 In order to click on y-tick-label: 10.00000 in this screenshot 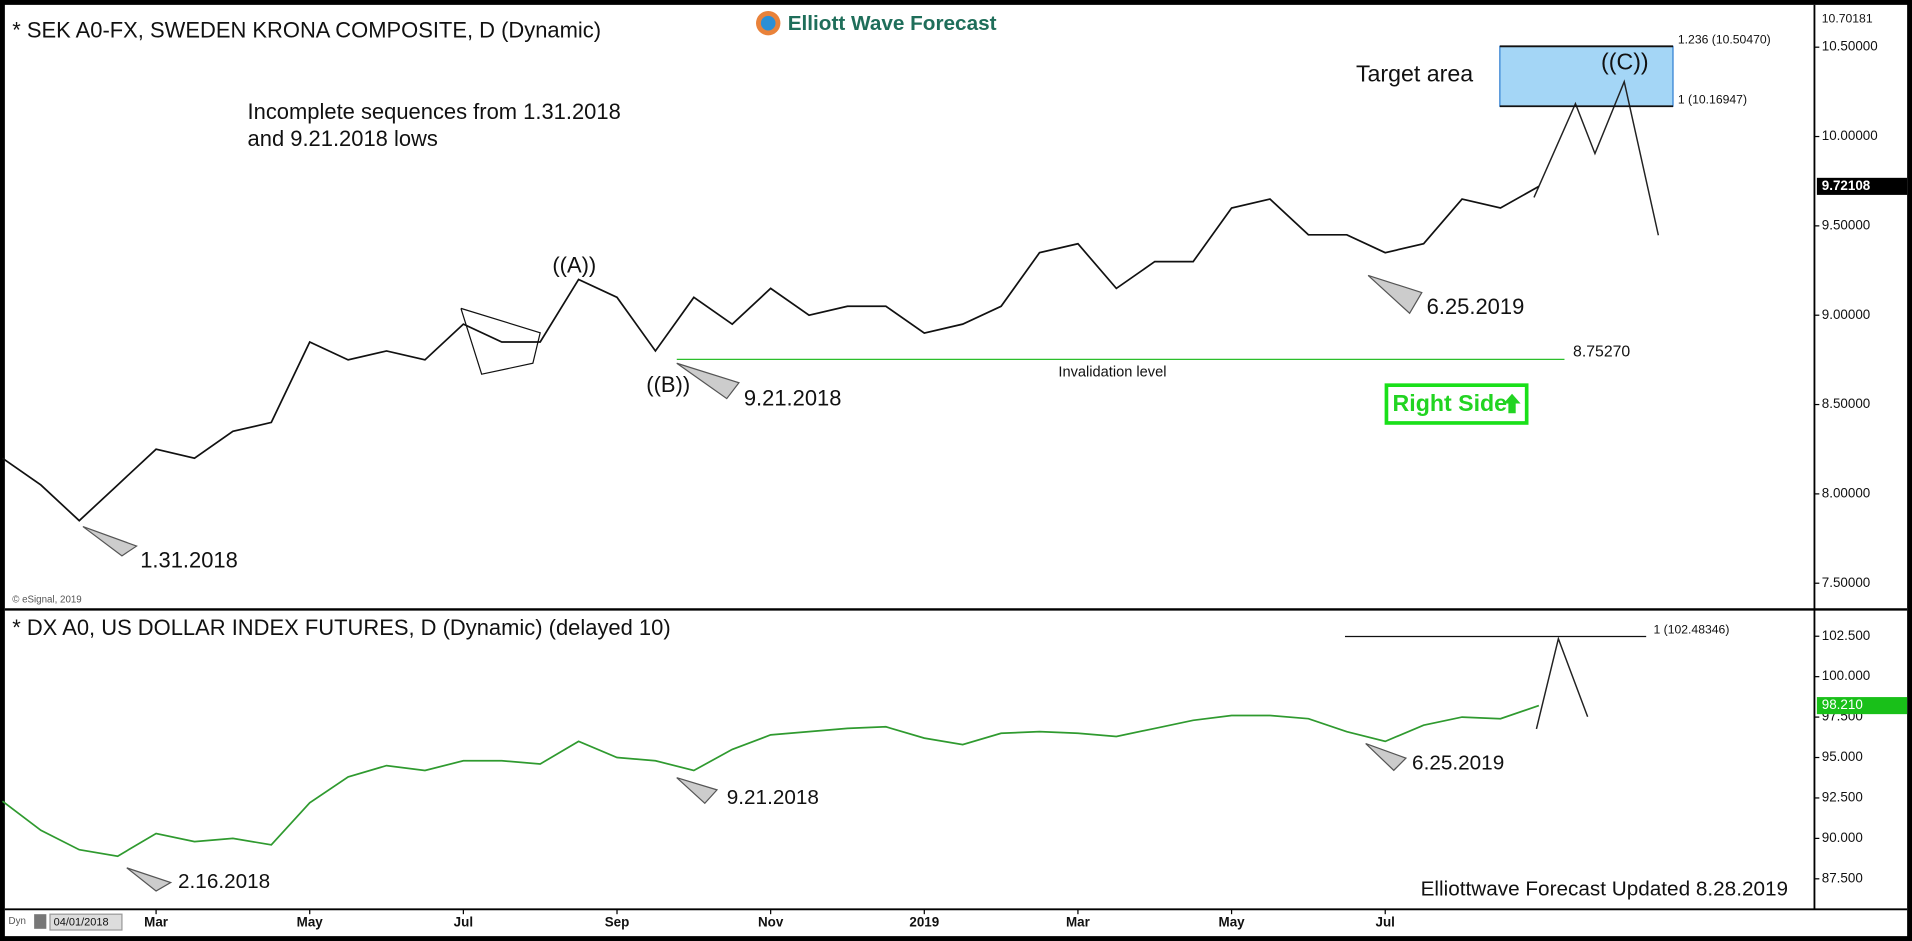, I will do `click(1850, 135)`.